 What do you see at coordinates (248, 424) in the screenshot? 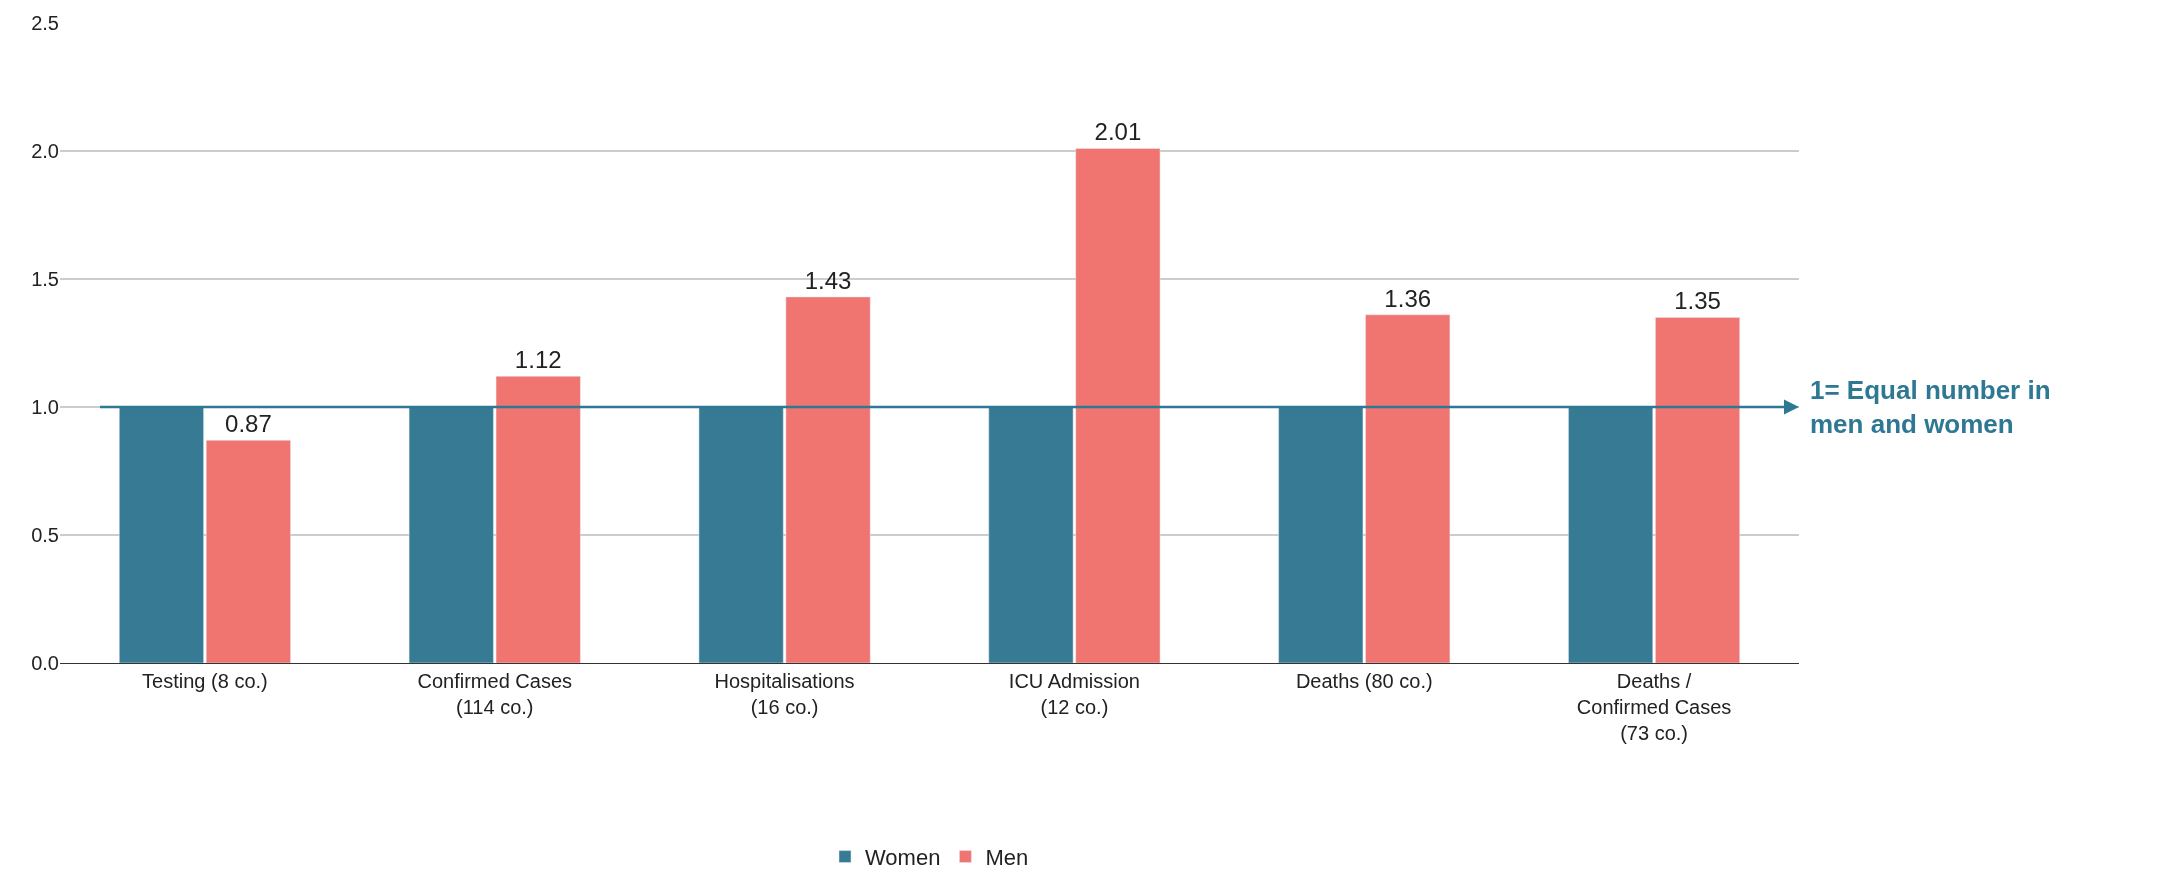
I see `data-label: 0.87` at bounding box center [248, 424].